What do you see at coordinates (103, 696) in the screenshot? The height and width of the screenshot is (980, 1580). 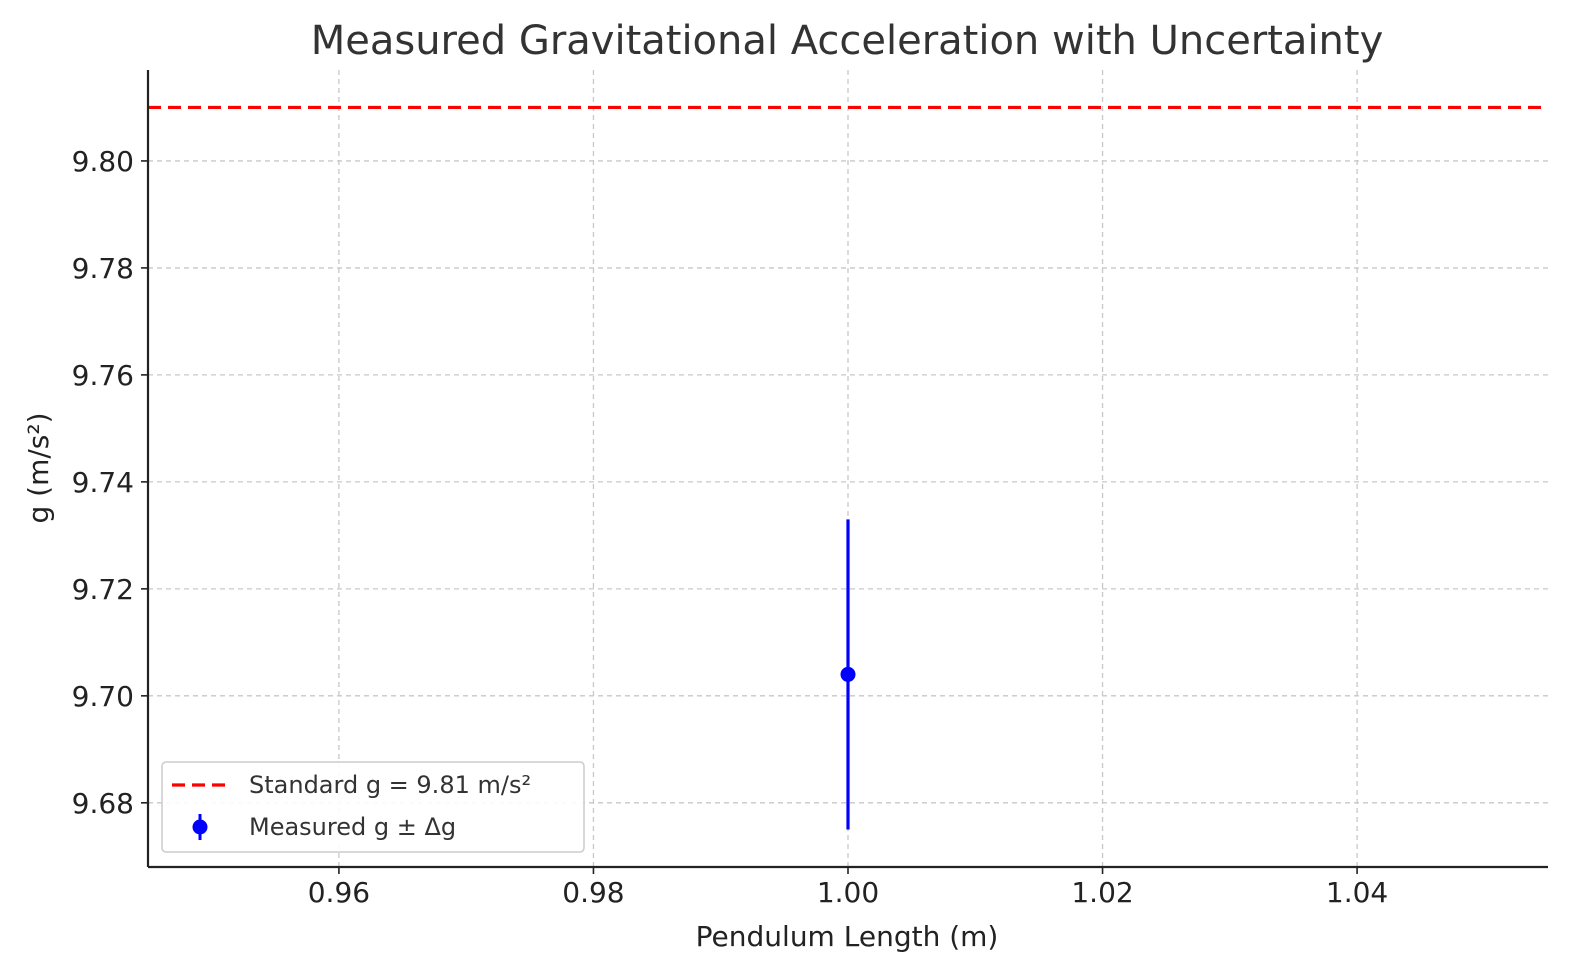 I see `y-tick-label: 9.70` at bounding box center [103, 696].